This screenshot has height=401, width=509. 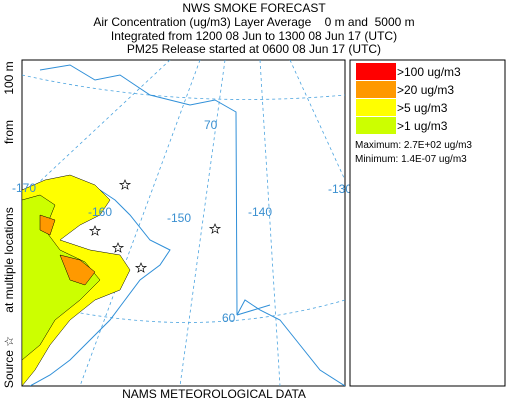 I want to click on title: NWS SMOKE FORECAST, so click(x=254, y=8).